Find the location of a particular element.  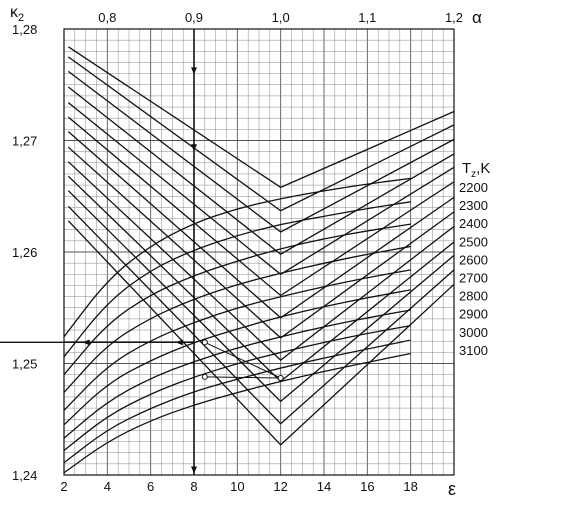

legend-label: 2400 is located at coordinates (473, 223).